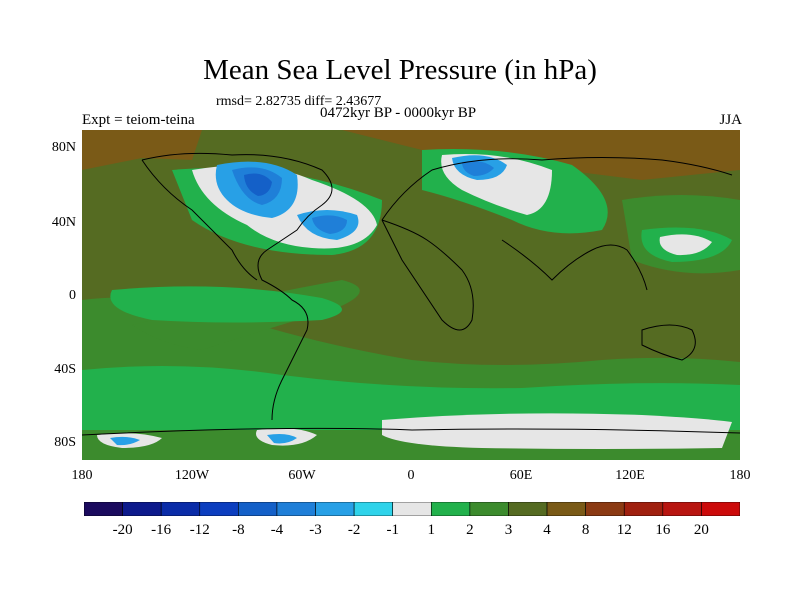 This screenshot has height=600, width=800. I want to click on experiment-label: Expt = teiom-teina, so click(138, 120).